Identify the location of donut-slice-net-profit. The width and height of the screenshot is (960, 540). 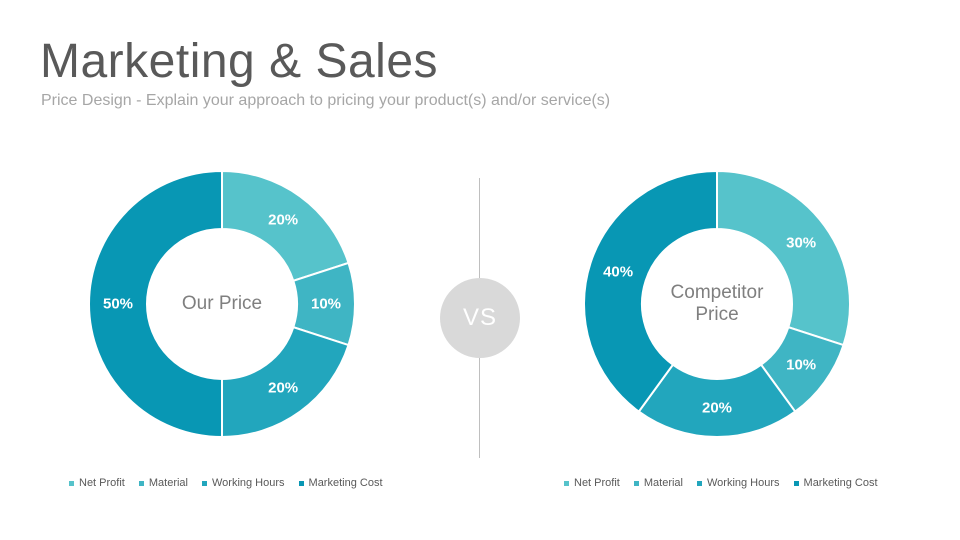
(783, 258).